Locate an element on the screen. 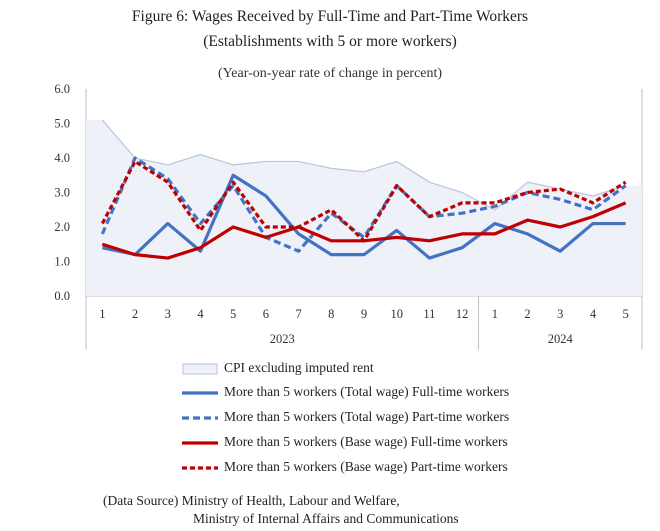 The width and height of the screenshot is (660, 531). y-tick-label: 6.0 is located at coordinates (62, 89).